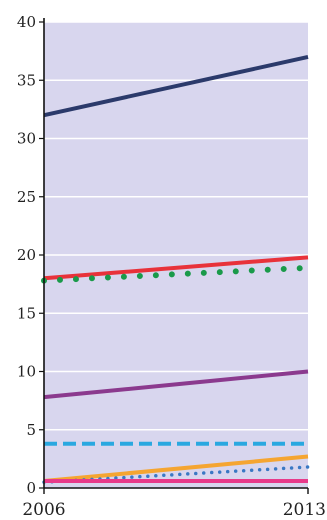 Image resolution: width=327 pixels, height=520 pixels. Describe the element at coordinates (26, 197) in the screenshot. I see `y-tick-label-25: 25` at that location.